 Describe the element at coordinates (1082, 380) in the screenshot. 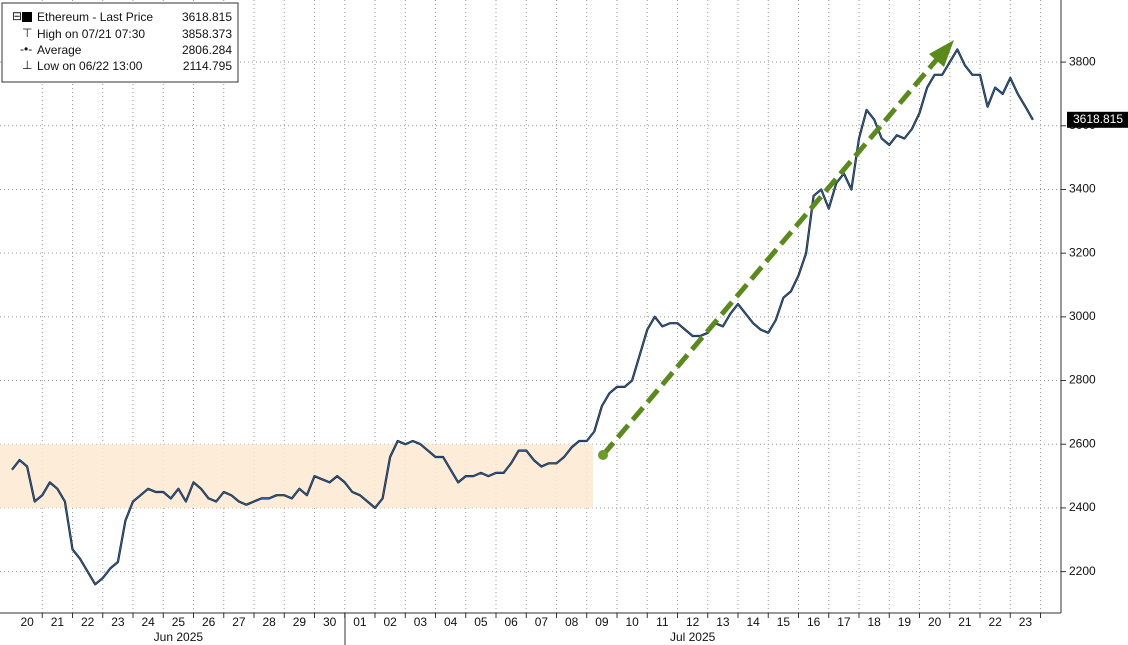

I see `y-tick-label: 2800` at that location.